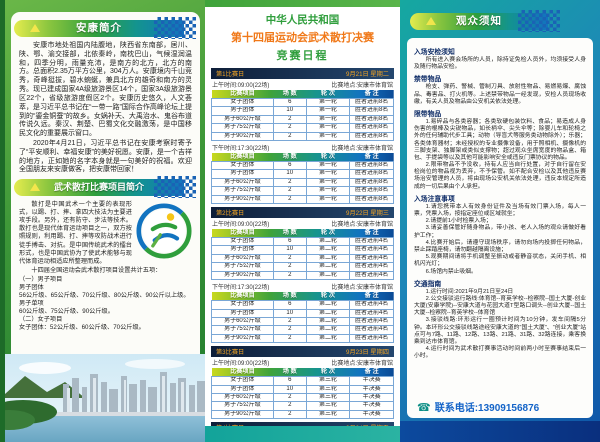 The image size is (600, 442). Describe the element at coordinates (302, 56) in the screenshot. I see `title-schedule: 竞赛日程` at that location.